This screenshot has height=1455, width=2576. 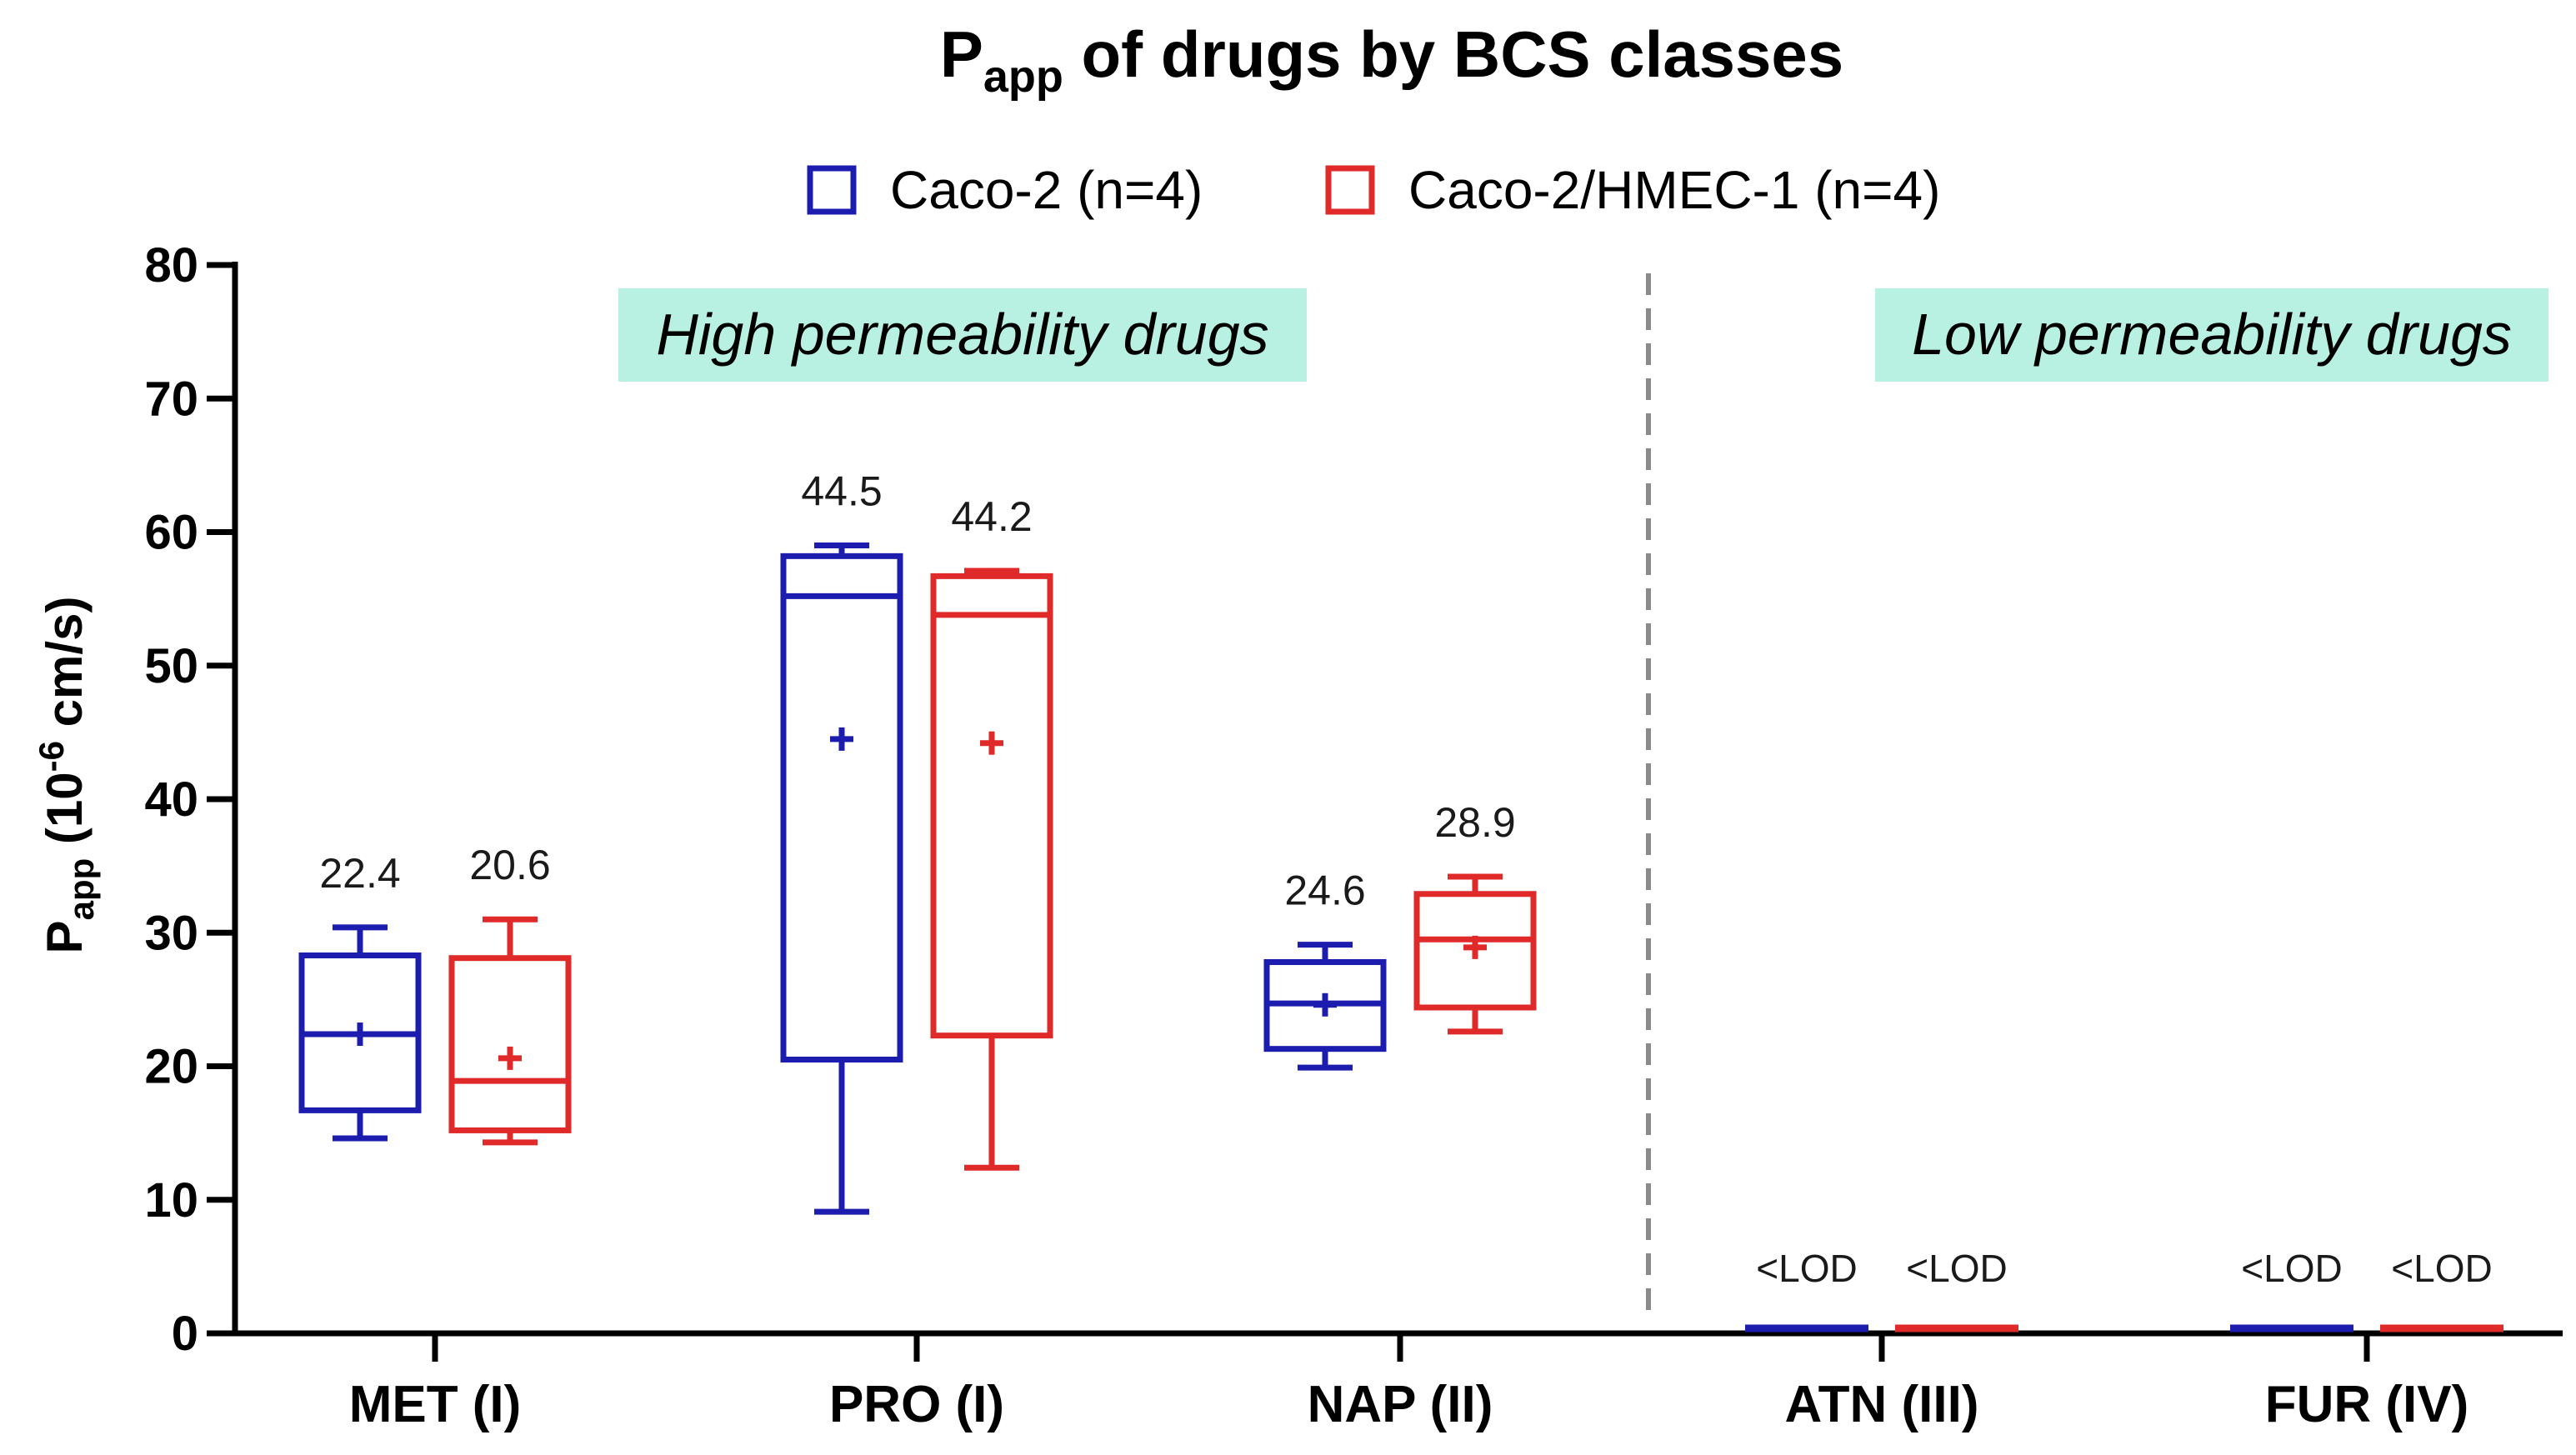 What do you see at coordinates (841, 491) in the screenshot?
I see `series-0-cat-1-mean-label: 44.5` at bounding box center [841, 491].